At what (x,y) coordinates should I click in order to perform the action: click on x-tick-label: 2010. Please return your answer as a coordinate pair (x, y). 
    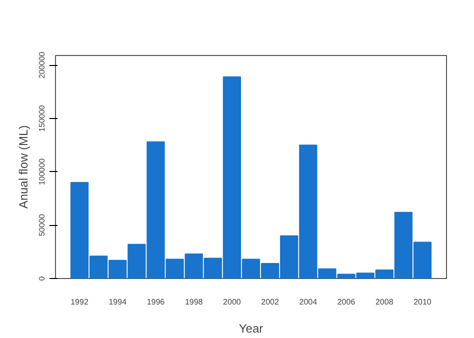
    Looking at the image, I should click on (423, 302).